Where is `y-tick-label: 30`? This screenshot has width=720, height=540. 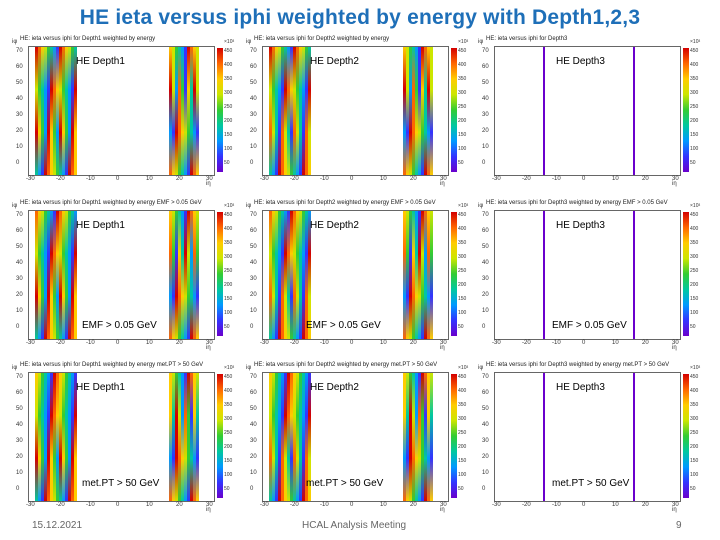 y-tick-label: 30 is located at coordinates (253, 441).